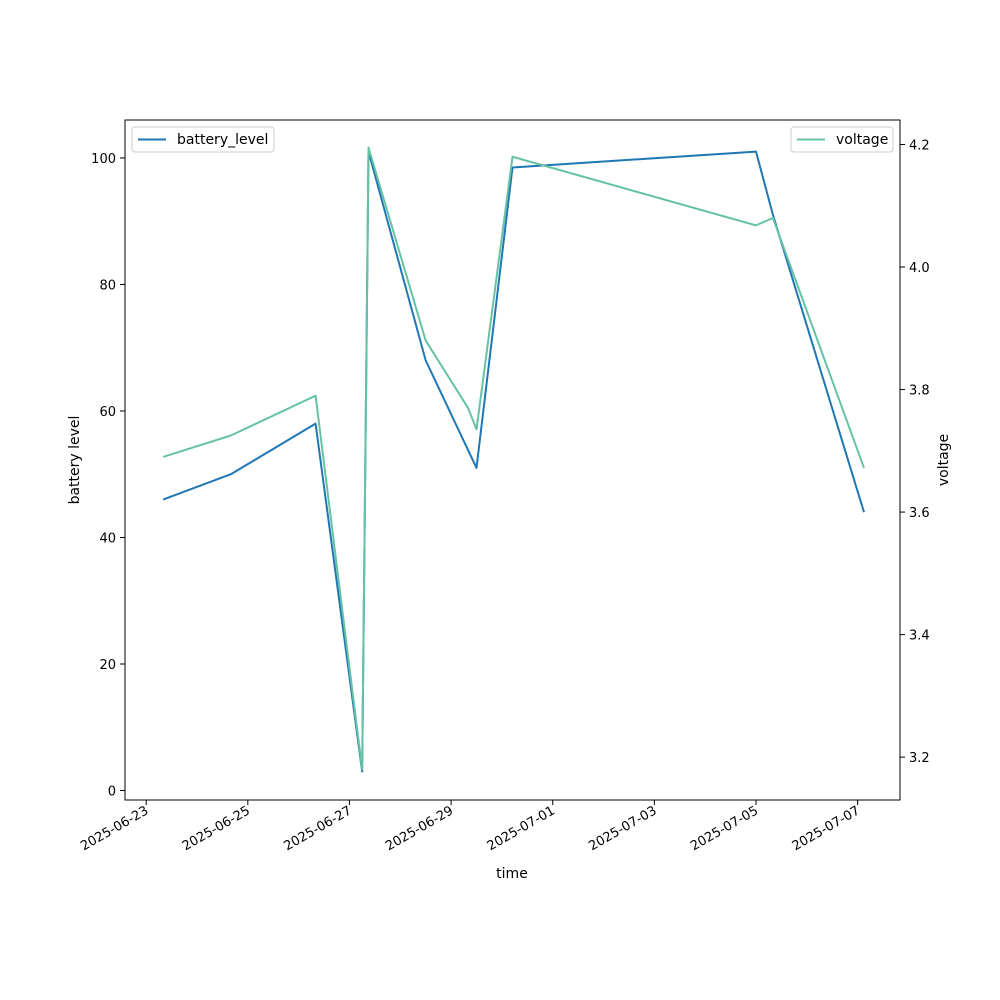 The width and height of the screenshot is (1000, 1000). Describe the element at coordinates (512, 874) in the screenshot. I see `x-axis-label: time` at that location.